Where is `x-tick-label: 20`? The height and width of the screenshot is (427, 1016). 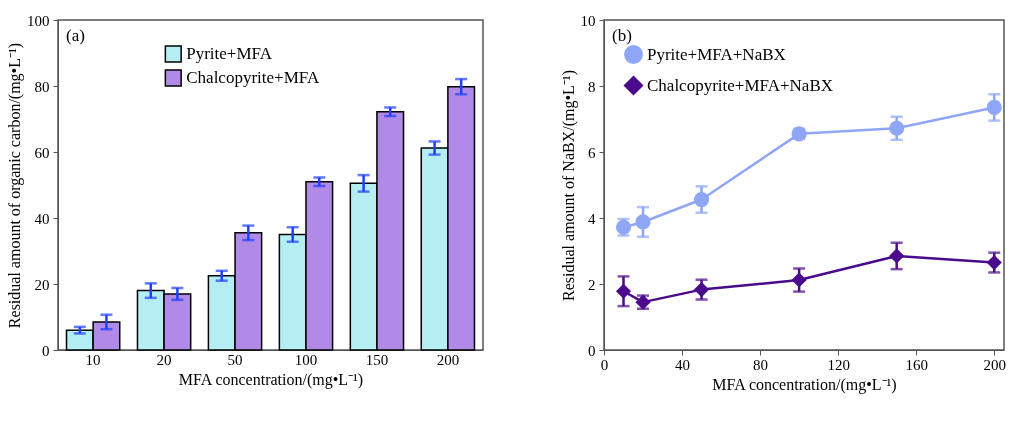
x-tick-label: 20 is located at coordinates (164, 359).